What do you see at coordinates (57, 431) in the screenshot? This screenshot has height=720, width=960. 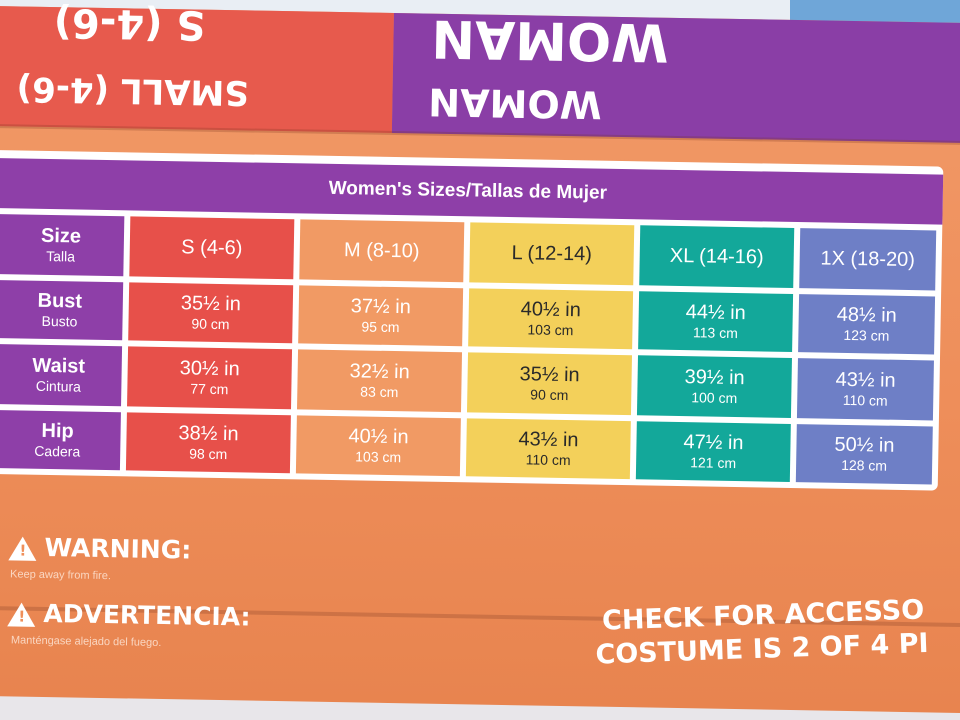 I see `row-label-en: Hip` at bounding box center [57, 431].